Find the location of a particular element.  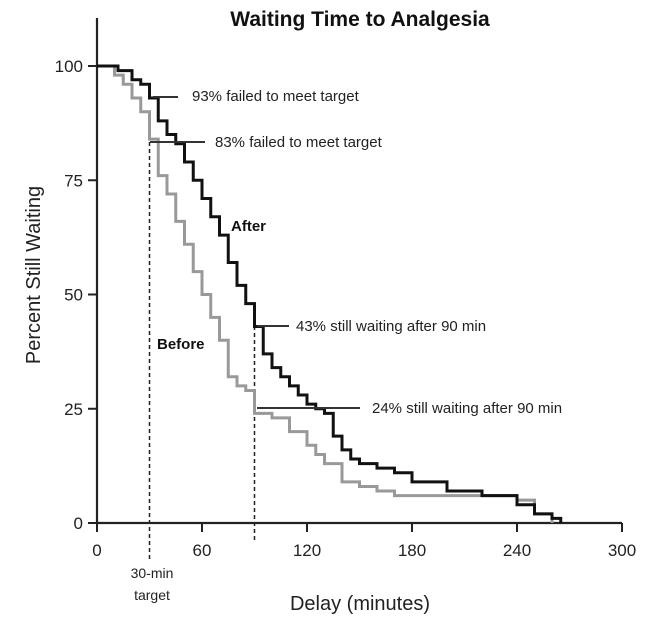

series-label-before: Before is located at coordinates (181, 344).